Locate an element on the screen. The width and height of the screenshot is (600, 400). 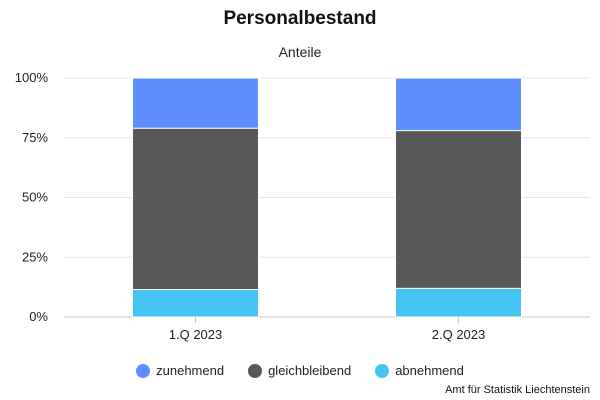
legend-label: gleichbleibend is located at coordinates (310, 370).